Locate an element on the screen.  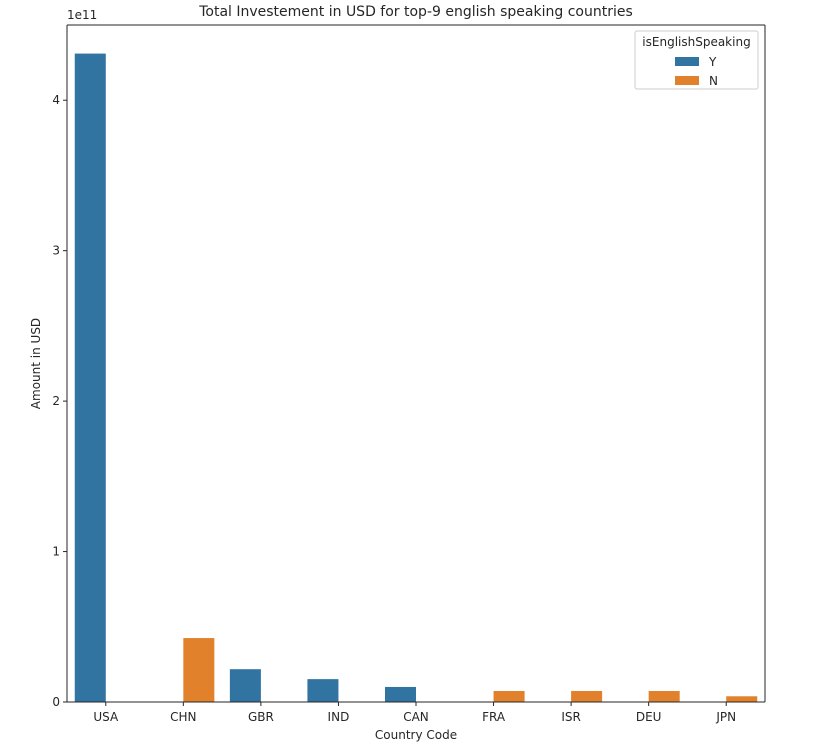
legend: isEnglishSpeaking YN is located at coordinates (696, 60).